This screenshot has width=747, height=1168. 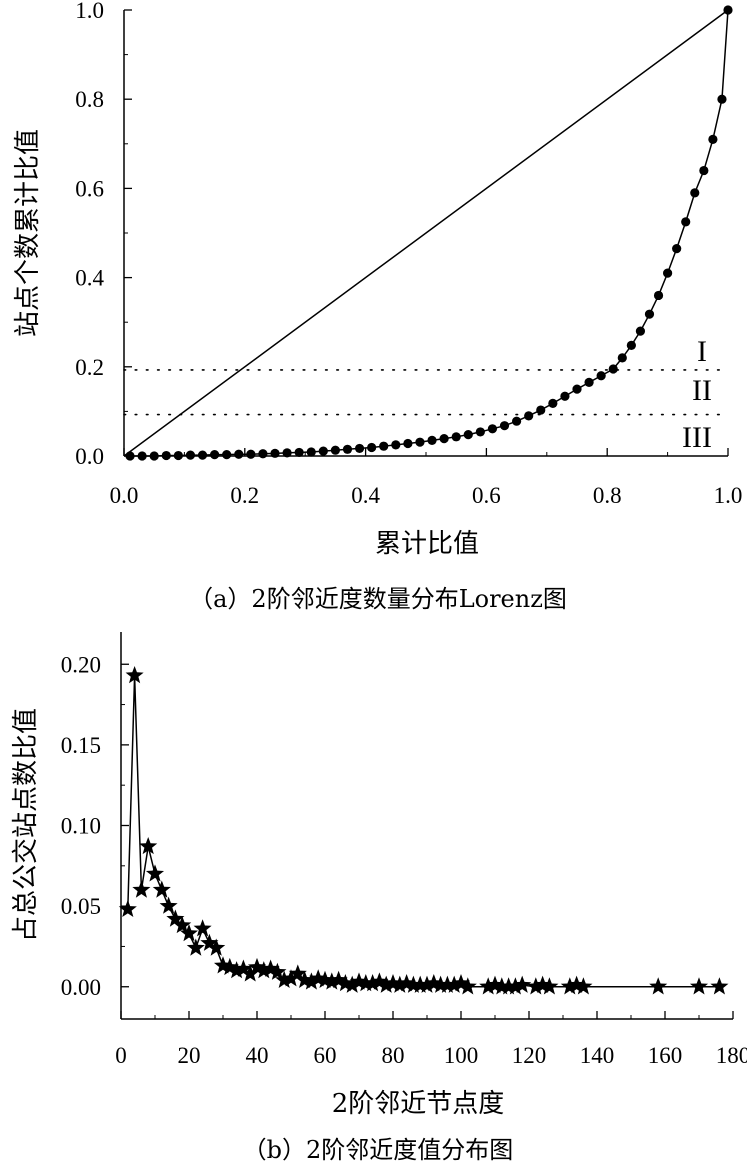 What do you see at coordinates (89, 278) in the screenshot?
I see `panel-a-y-tick-label: 0.4` at bounding box center [89, 278].